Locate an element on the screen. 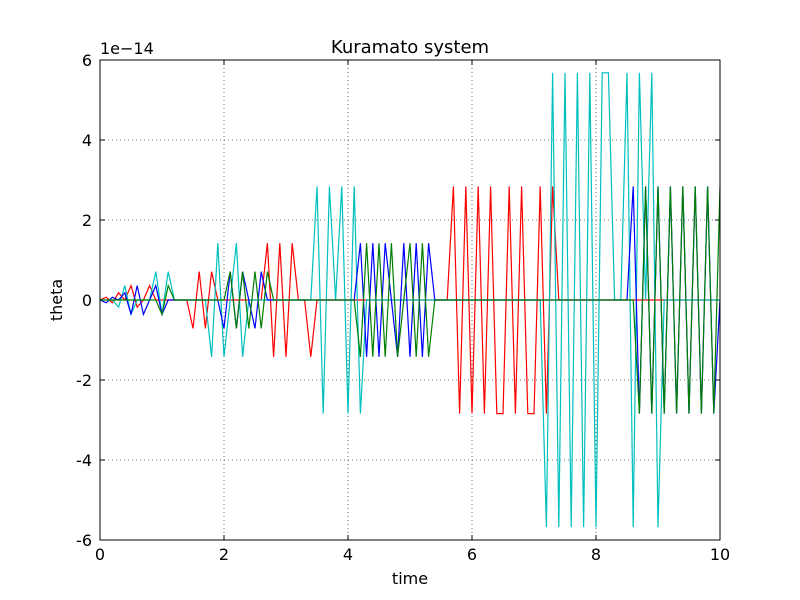 The image size is (800, 600). x-tick-label: 8 is located at coordinates (596, 554).